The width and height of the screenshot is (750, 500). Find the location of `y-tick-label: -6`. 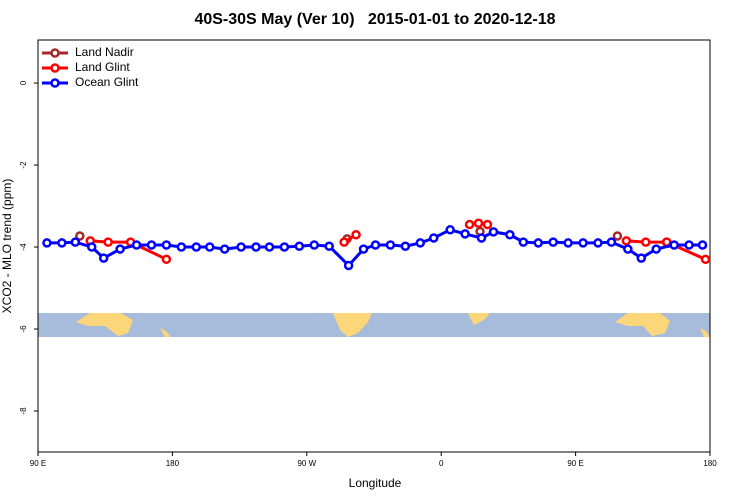

y-tick-label: -6 is located at coordinates (23, 329).